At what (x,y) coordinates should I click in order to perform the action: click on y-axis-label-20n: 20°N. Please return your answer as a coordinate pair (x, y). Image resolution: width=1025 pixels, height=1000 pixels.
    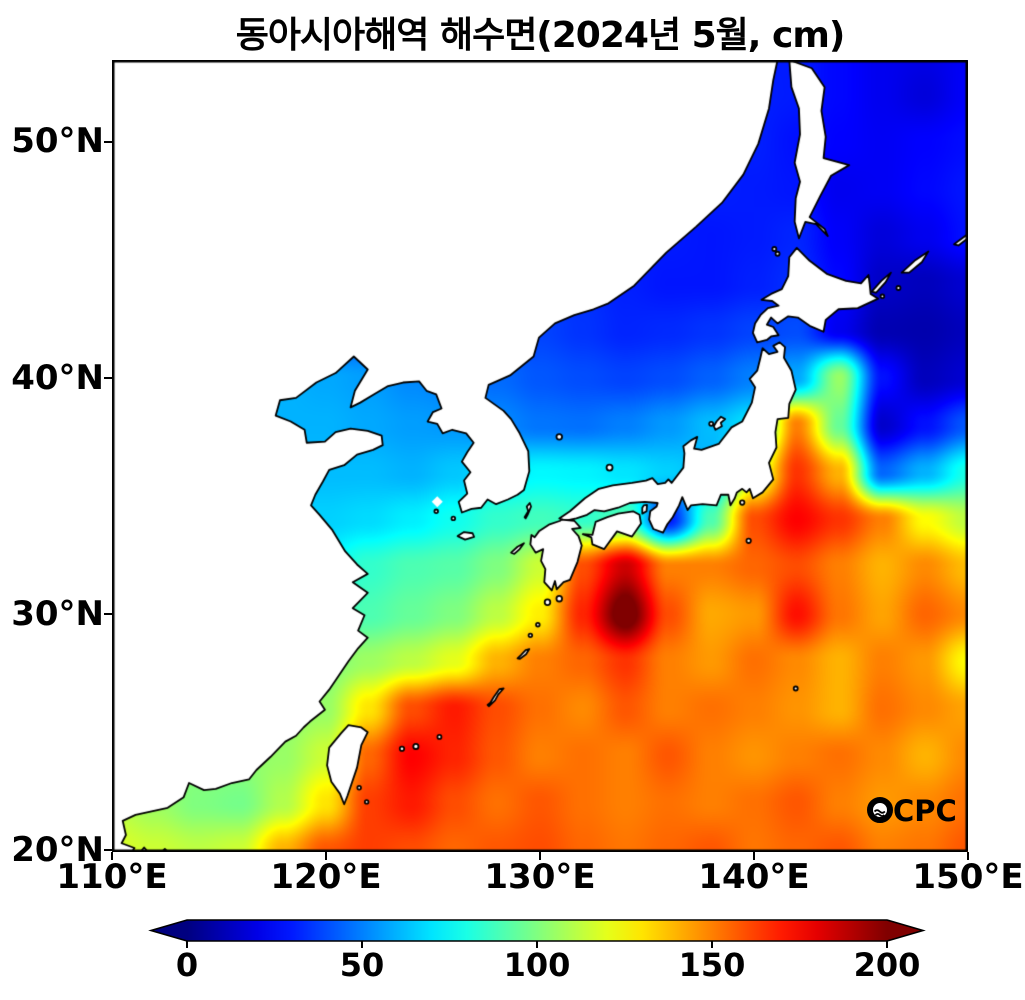
    Looking at the image, I should click on (57, 850).